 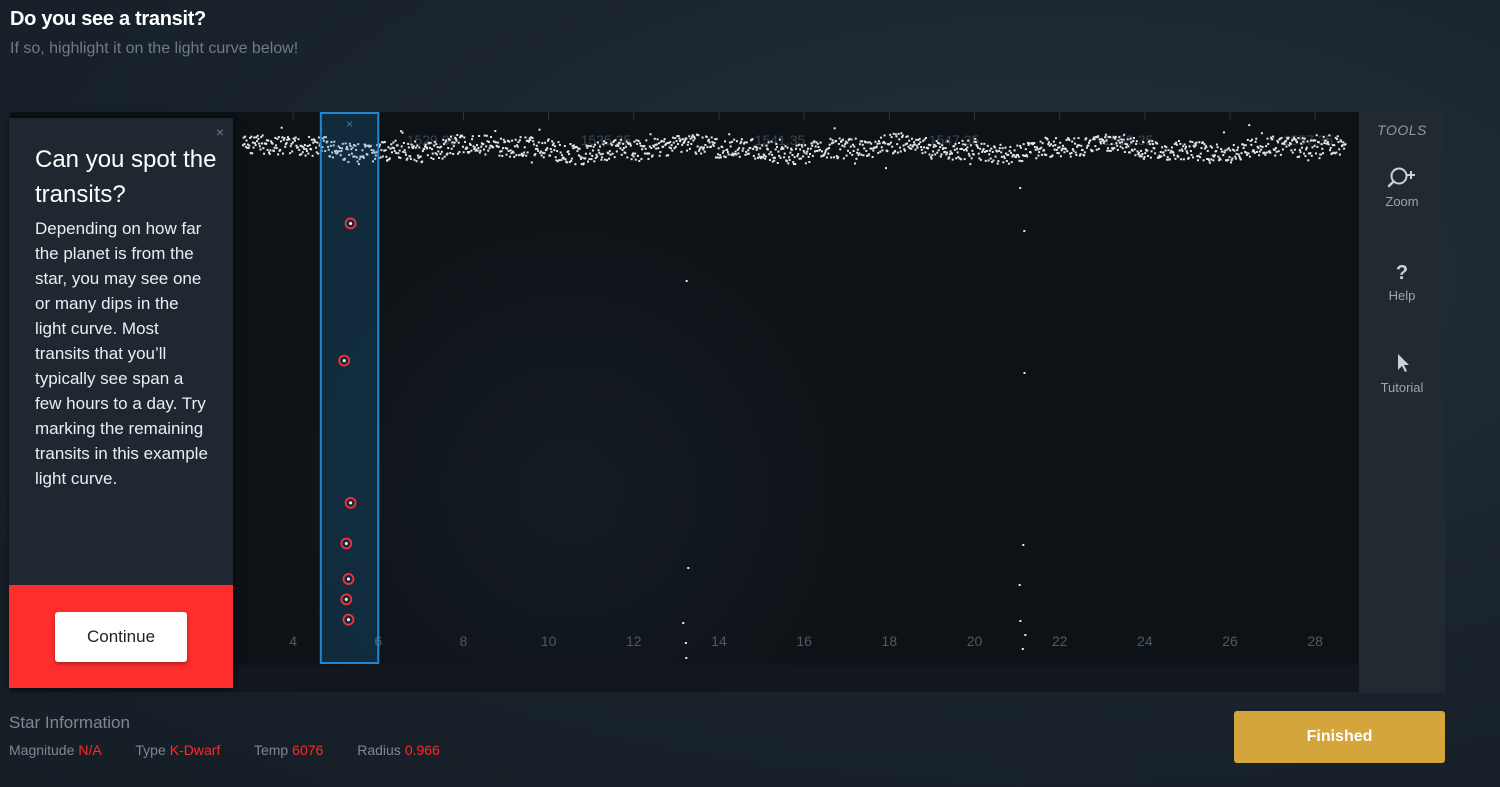 I want to click on finished-button: Finished, so click(x=1339, y=737).